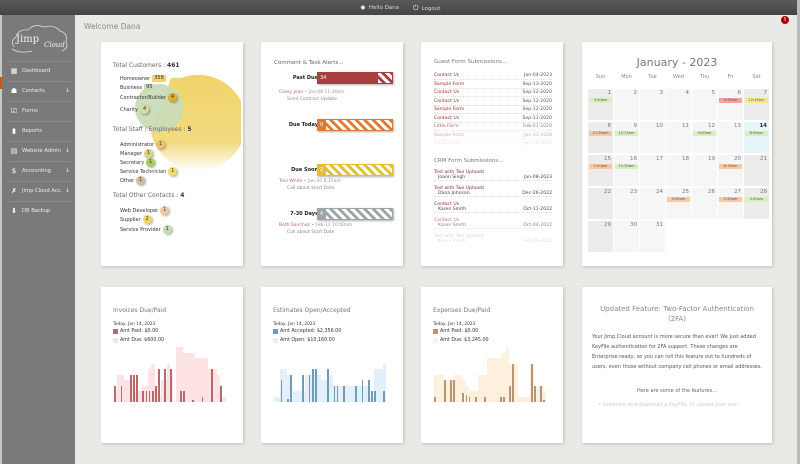 The width and height of the screenshot is (800, 464). What do you see at coordinates (136, 153) in the screenshot?
I see `contact-type-row: Manager 1` at bounding box center [136, 153].